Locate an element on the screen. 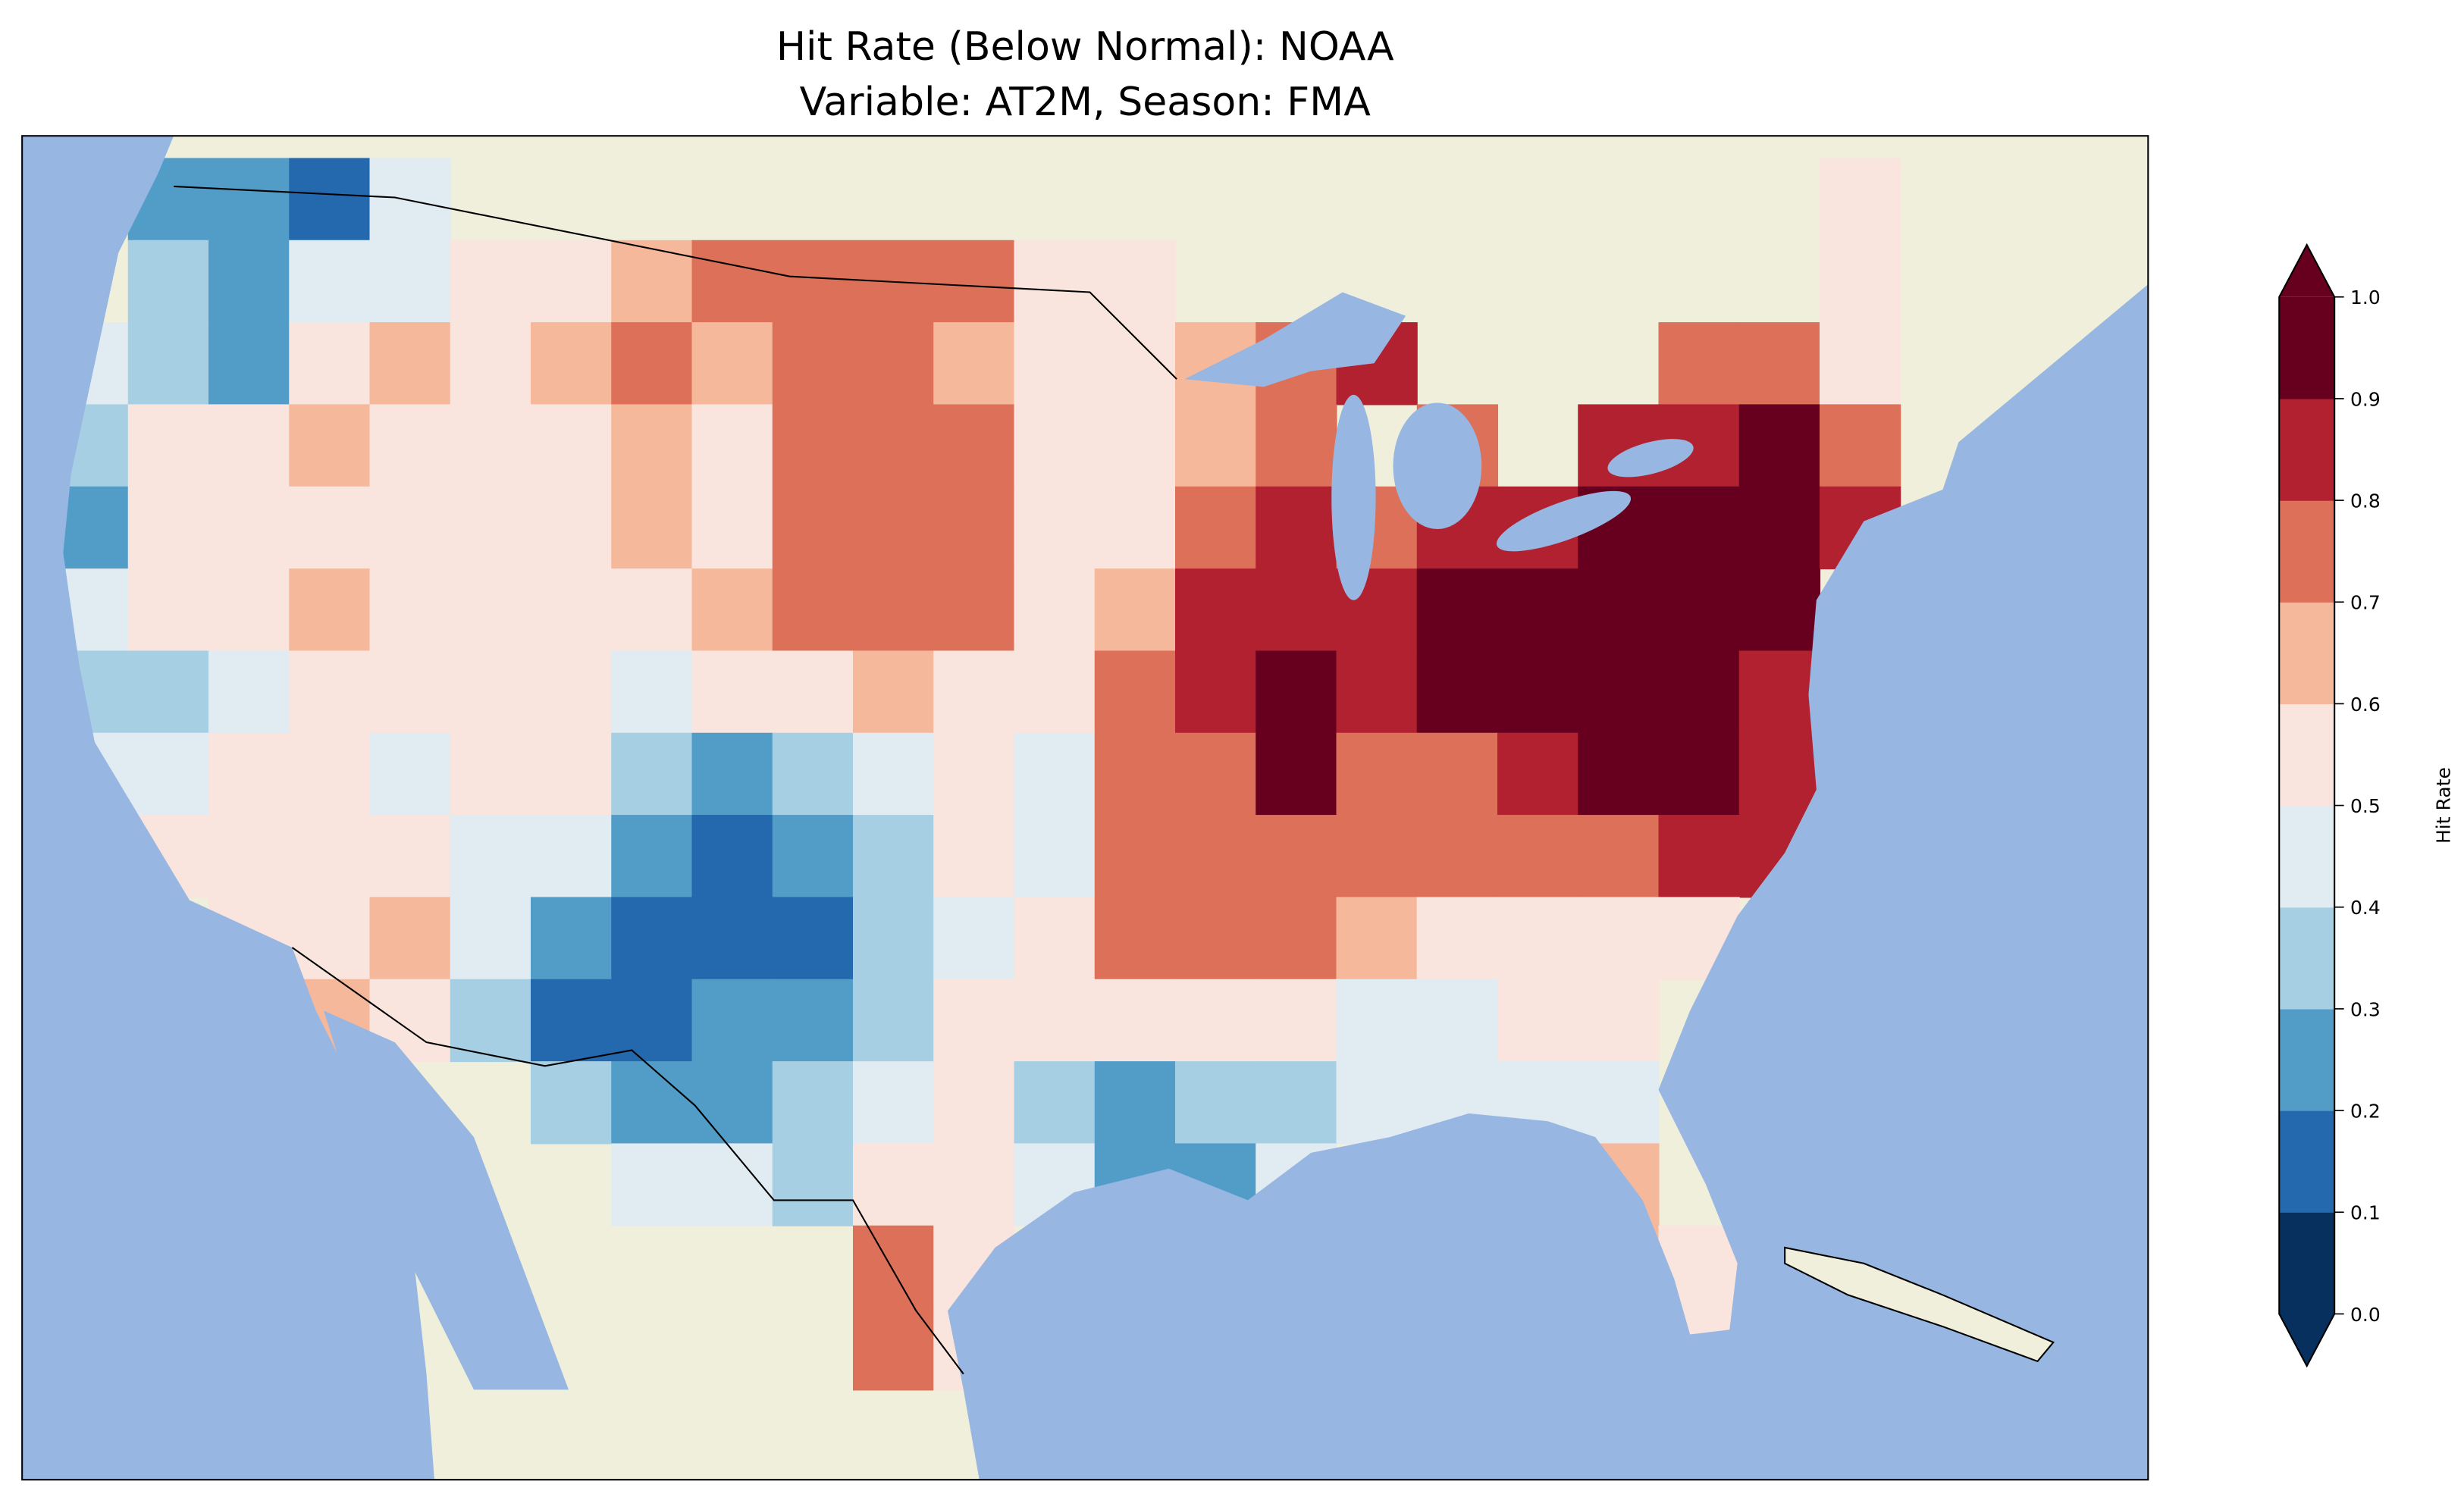  colorbar: 0.0 0.1 0.2 0.3 0.4 0.5 0.6 0.7 0.8 0.9 1.0 is located at coordinates (2330, 805).